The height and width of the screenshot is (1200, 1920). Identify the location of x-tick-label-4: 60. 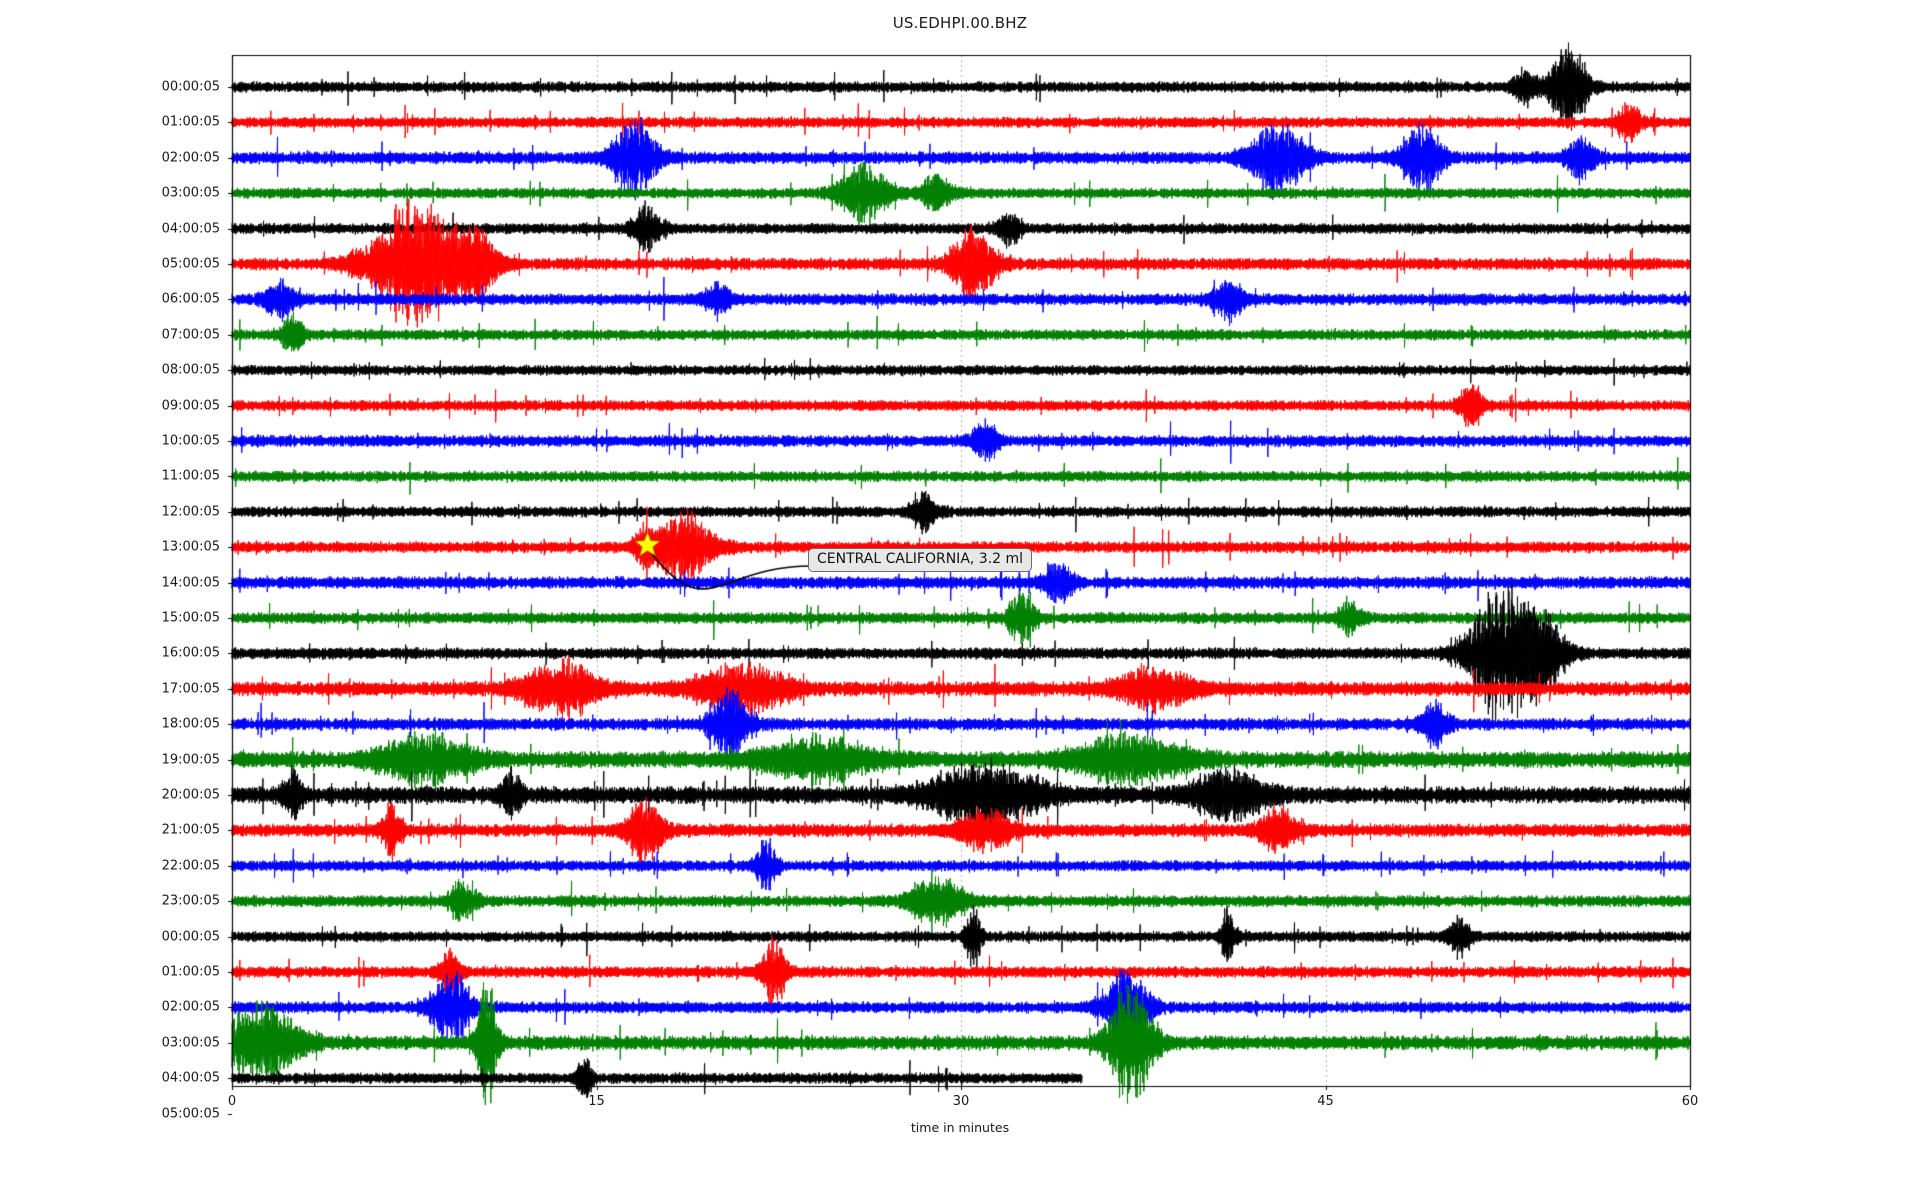
(1690, 1101).